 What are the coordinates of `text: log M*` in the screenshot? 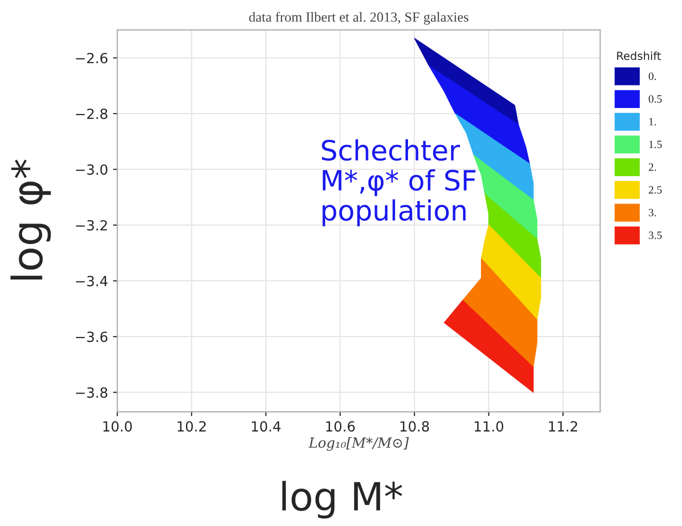 It's located at (342, 499).